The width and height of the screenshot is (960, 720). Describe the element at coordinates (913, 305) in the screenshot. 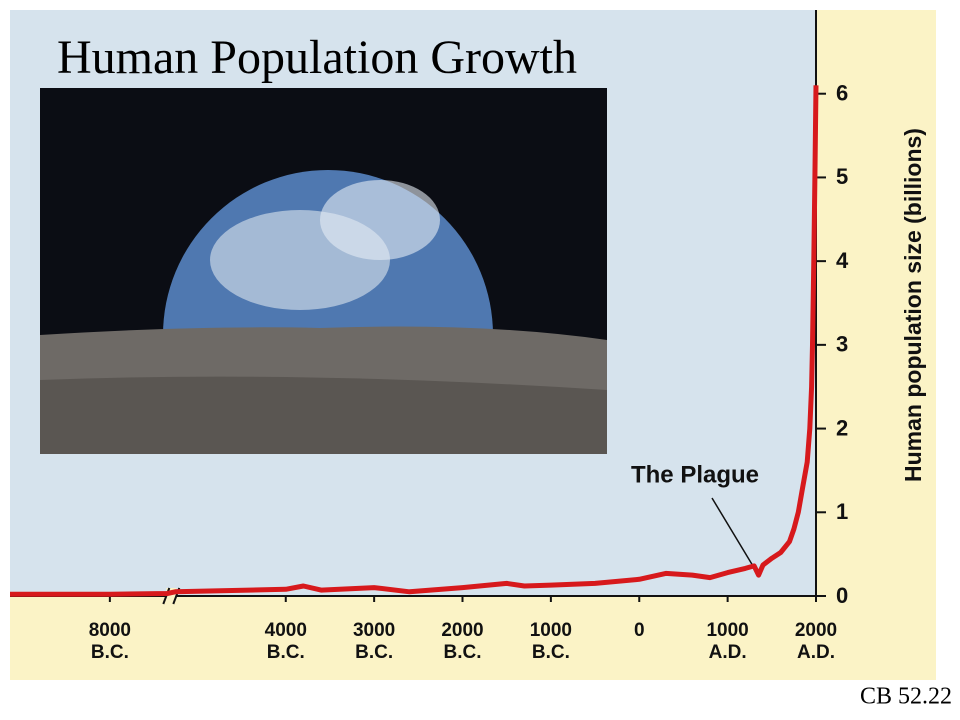

I see `y-axis-label: Human population size (billions)` at that location.